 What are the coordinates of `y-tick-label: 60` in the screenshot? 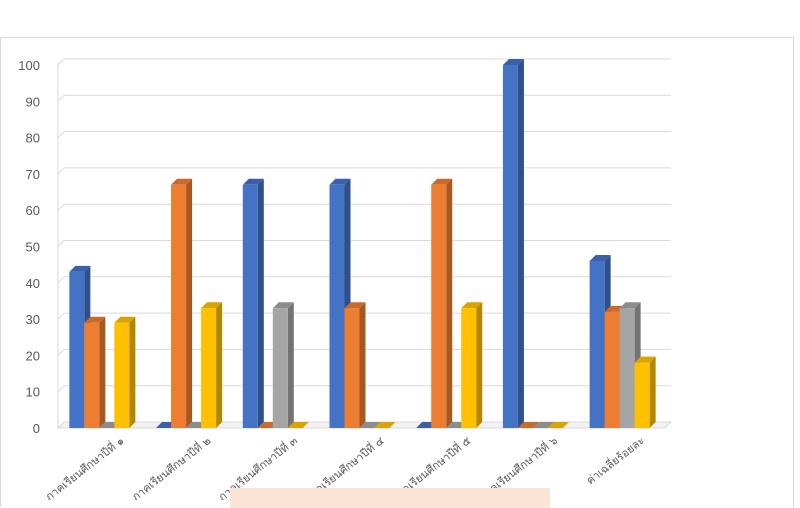 It's located at (33, 210).